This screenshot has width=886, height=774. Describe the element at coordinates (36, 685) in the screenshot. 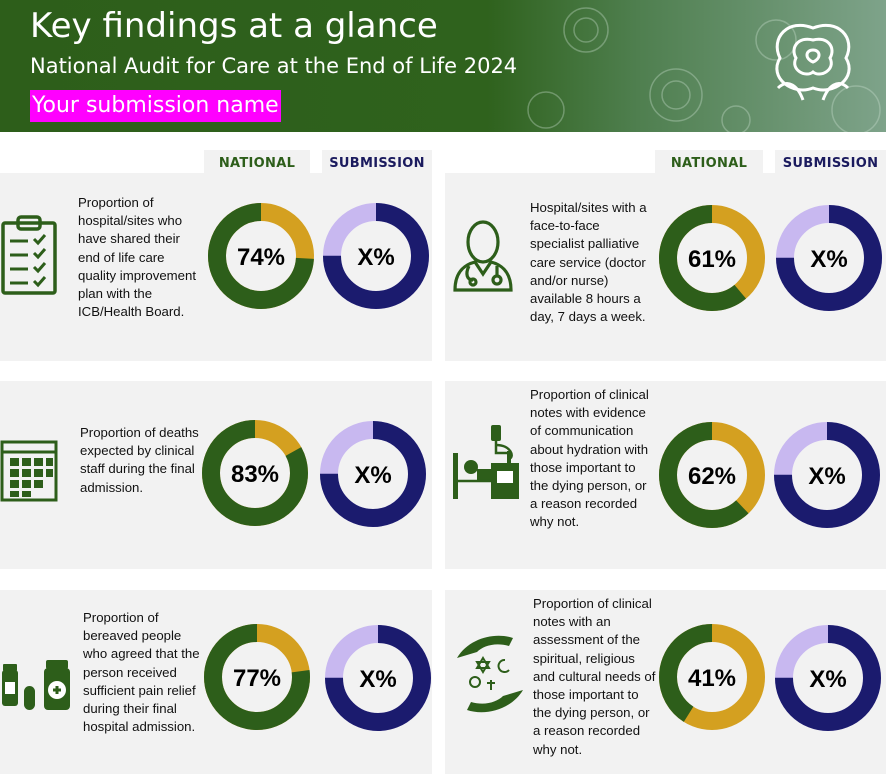

I see `medication-icon` at that location.